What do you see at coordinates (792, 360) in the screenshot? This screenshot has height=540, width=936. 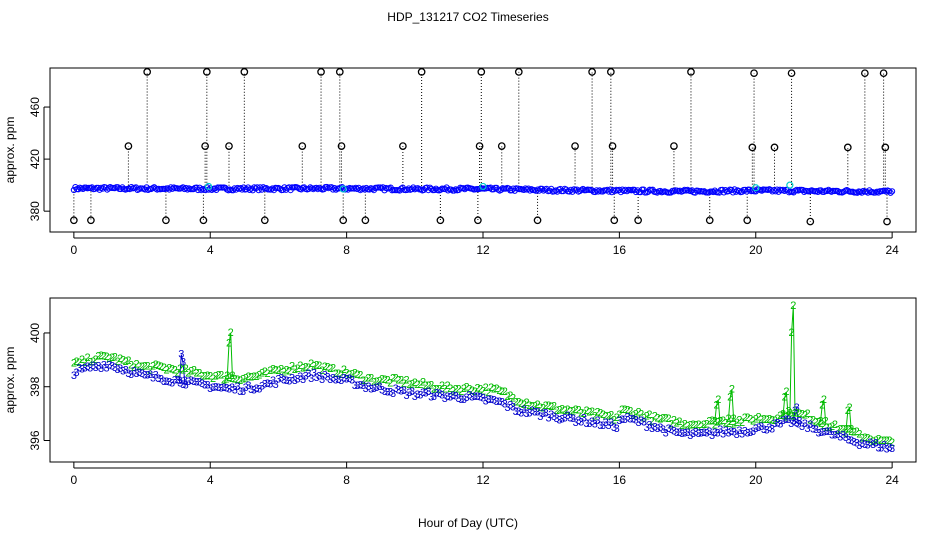 I see `spike-line` at bounding box center [792, 360].